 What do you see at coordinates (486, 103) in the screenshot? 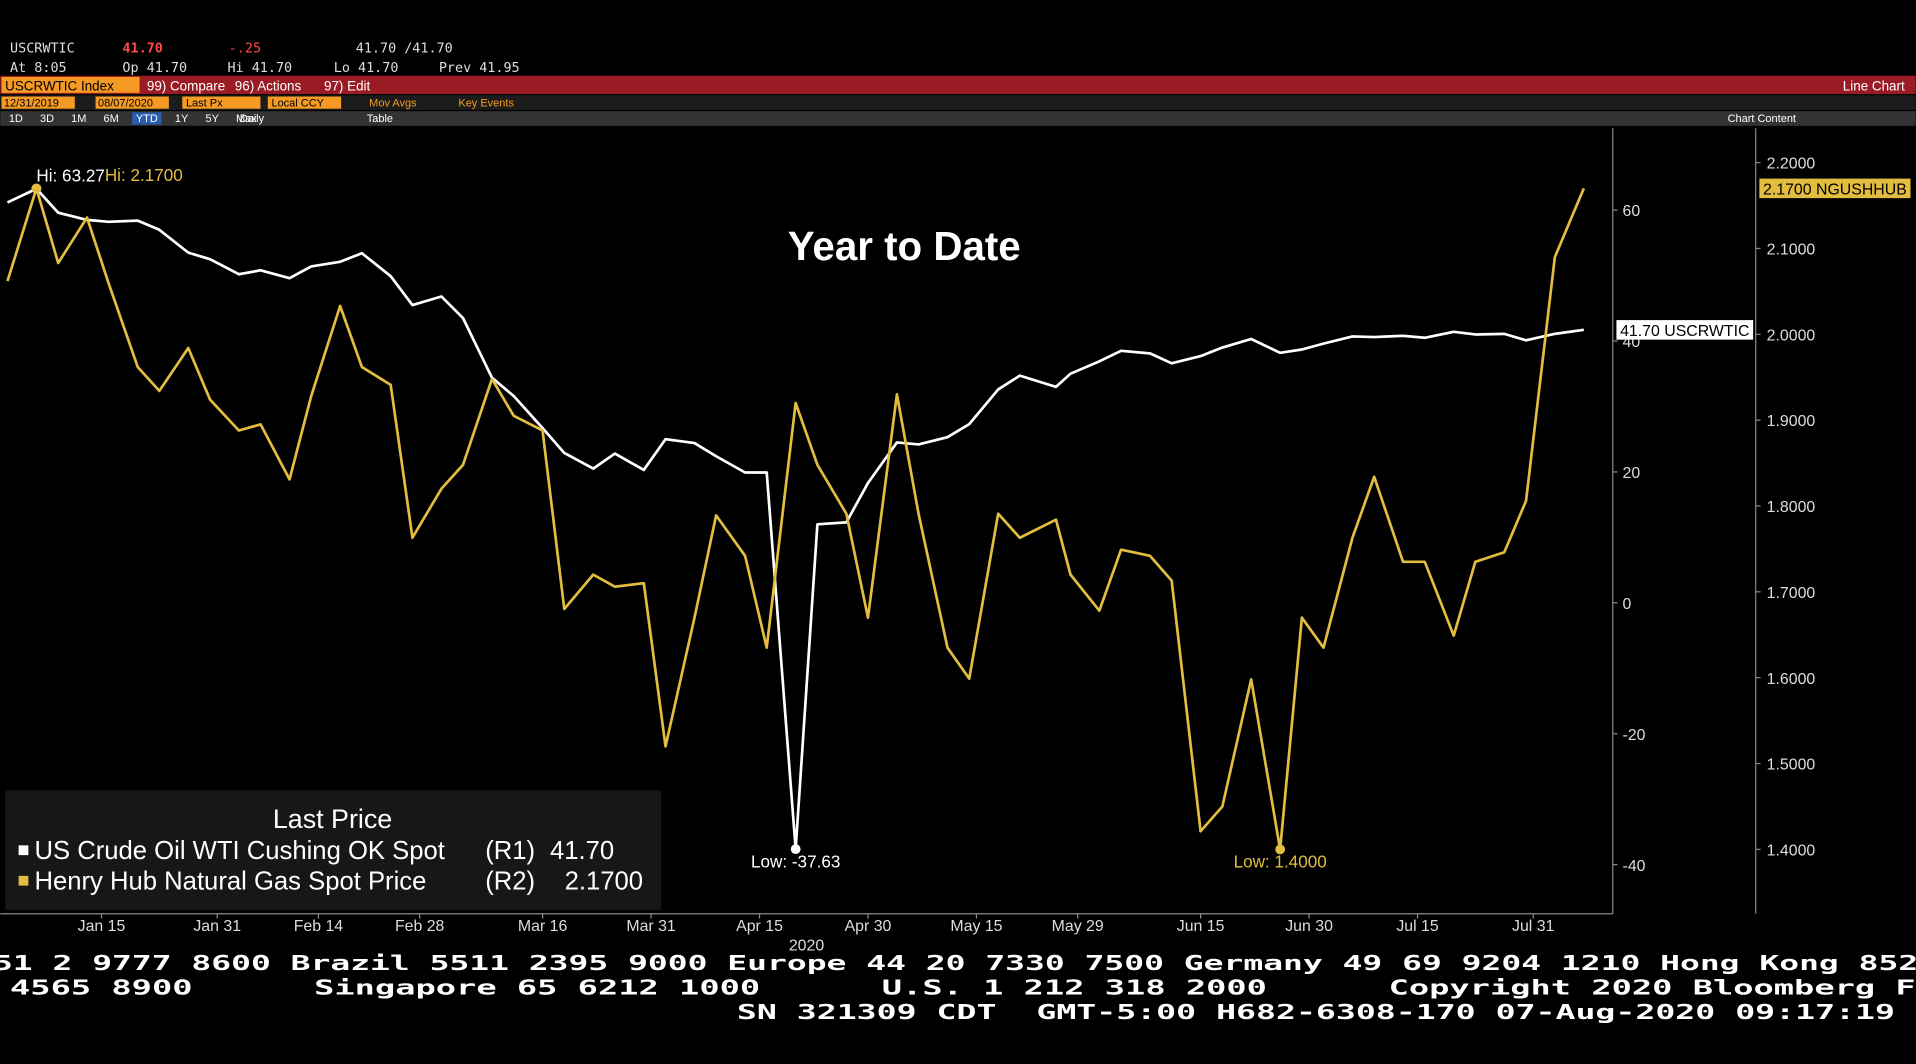
I see `key-events: Key Events` at bounding box center [486, 103].